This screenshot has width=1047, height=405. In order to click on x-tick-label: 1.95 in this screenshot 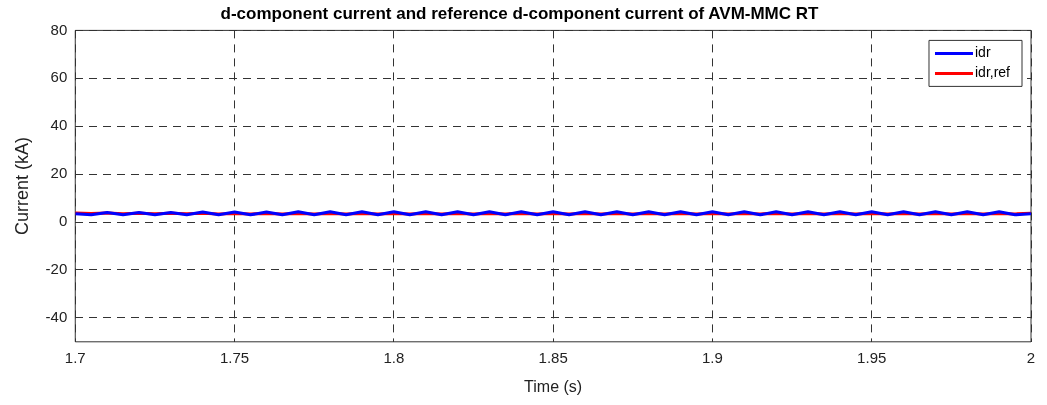, I will do `click(872, 357)`.